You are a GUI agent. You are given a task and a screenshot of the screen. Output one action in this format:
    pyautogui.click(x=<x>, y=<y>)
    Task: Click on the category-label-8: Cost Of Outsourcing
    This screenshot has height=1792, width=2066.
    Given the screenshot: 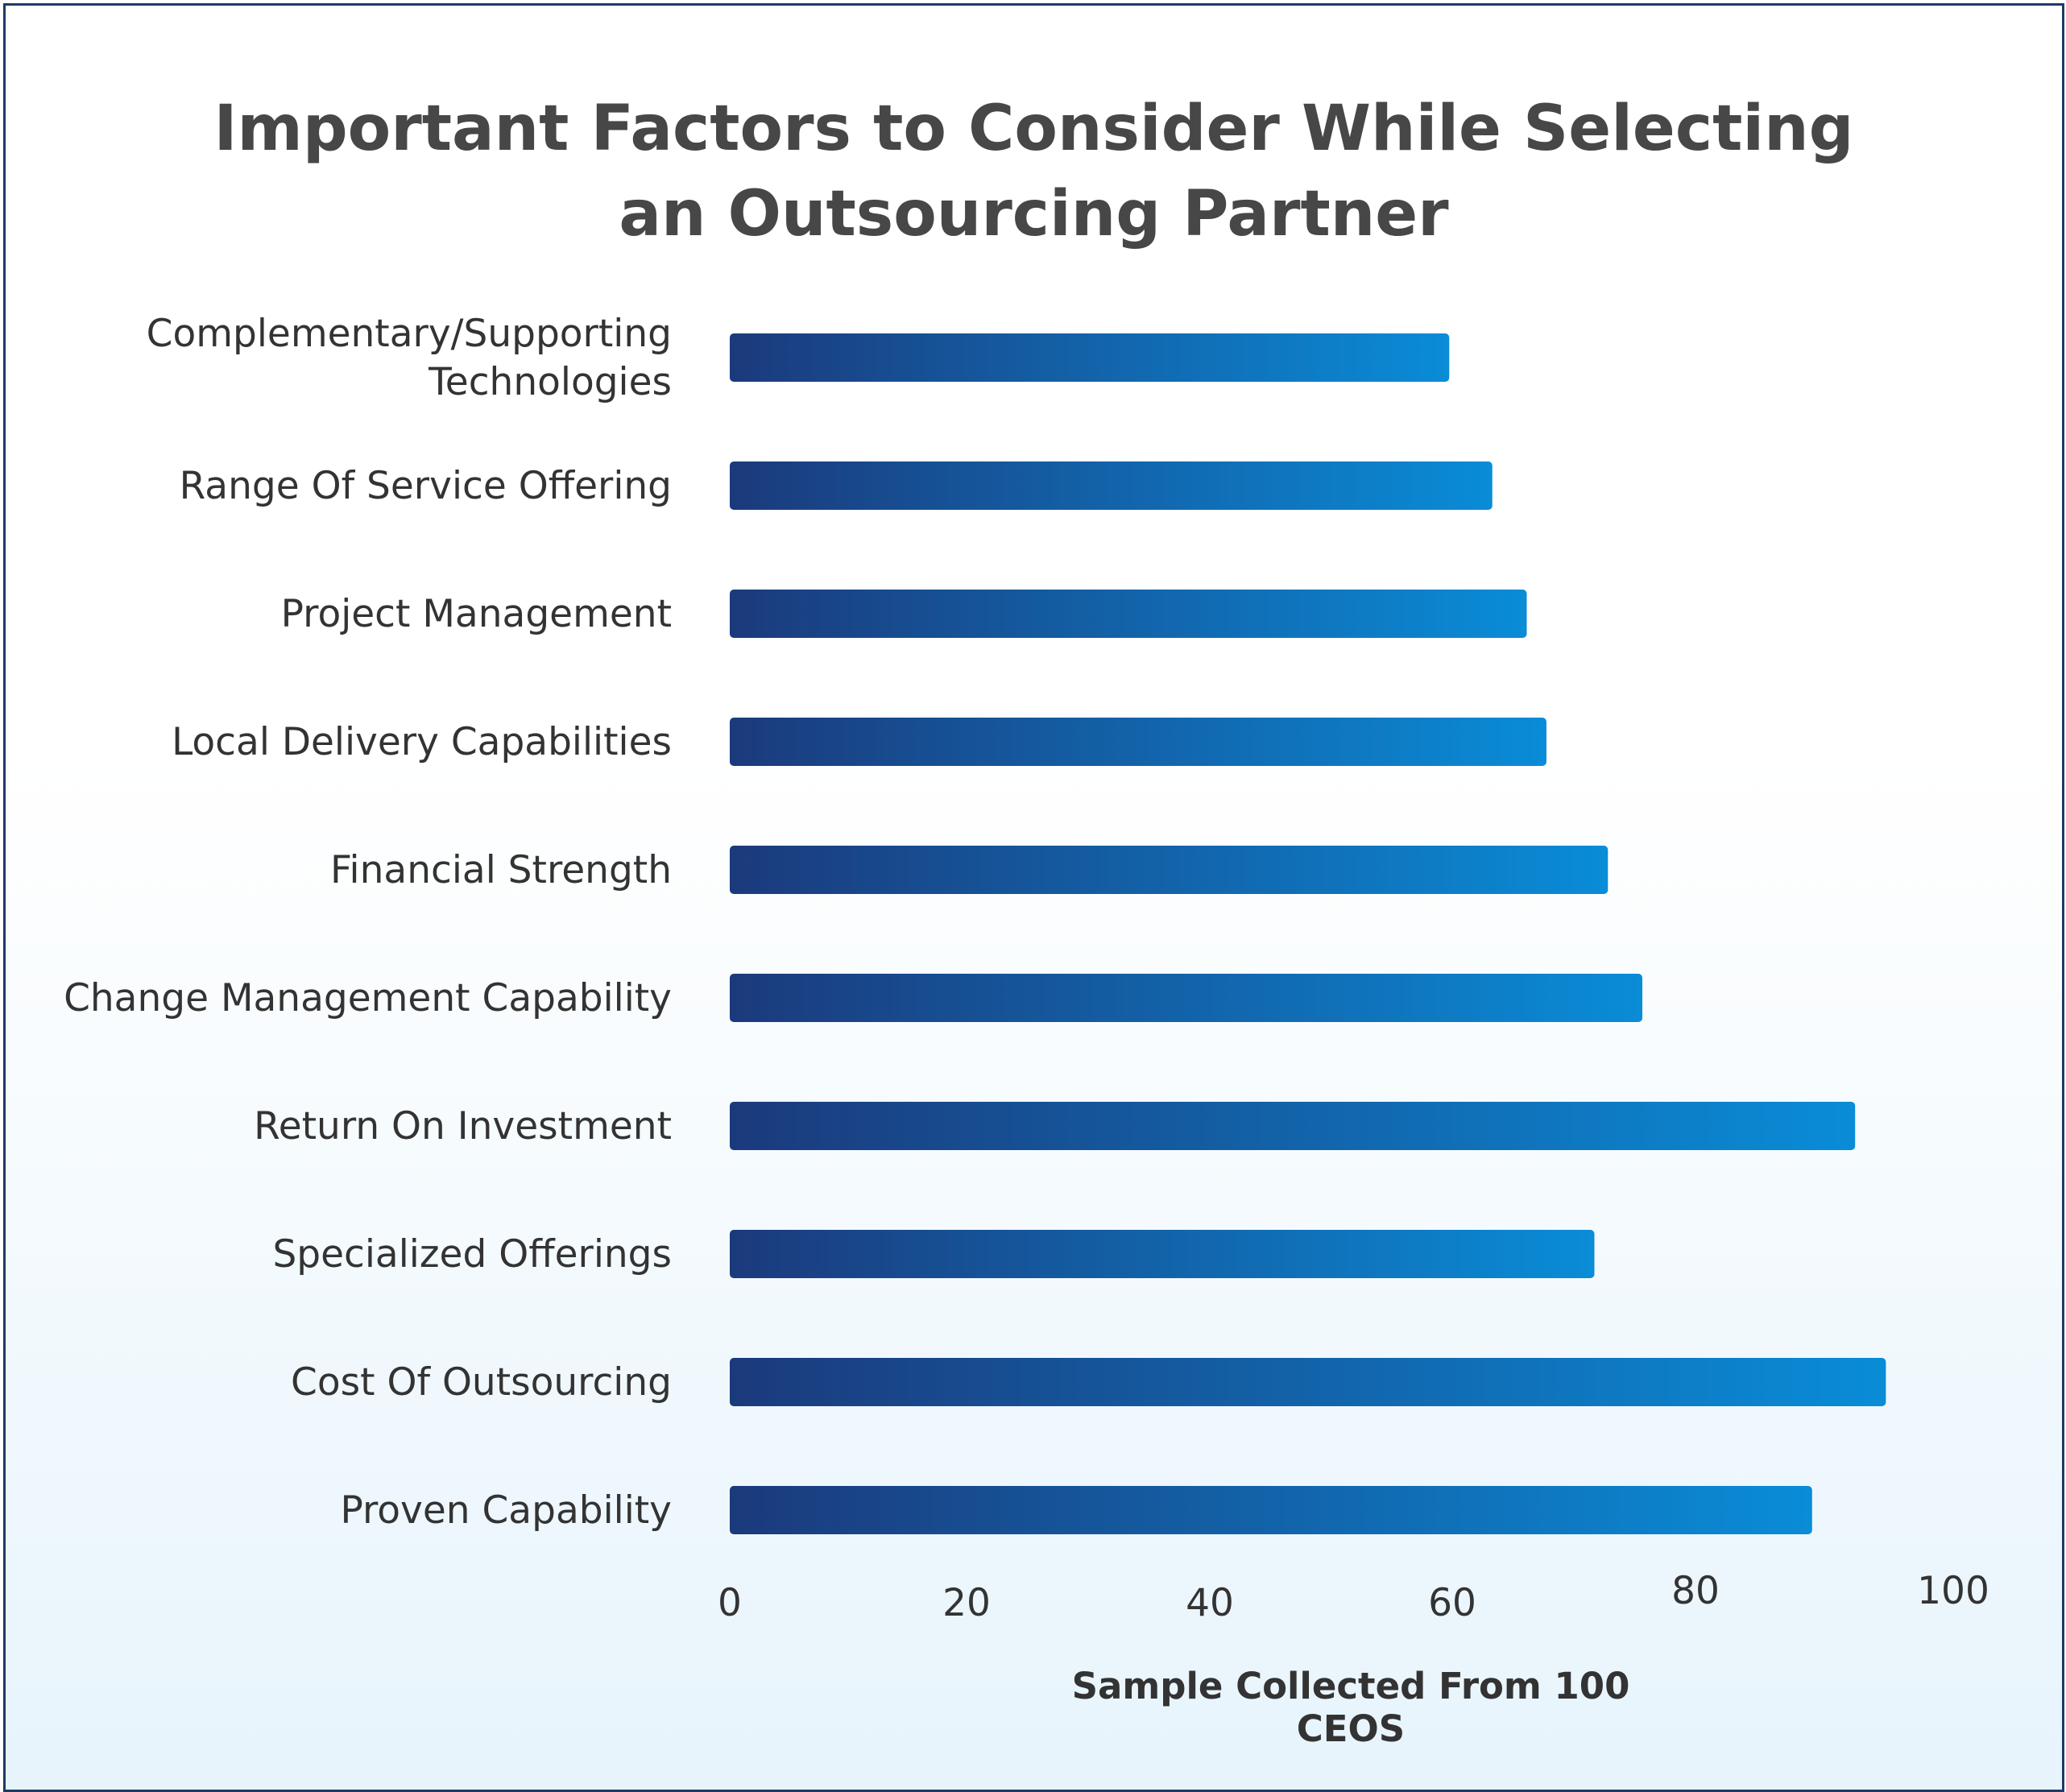 What is the action you would take?
    pyautogui.click(x=481, y=1382)
    